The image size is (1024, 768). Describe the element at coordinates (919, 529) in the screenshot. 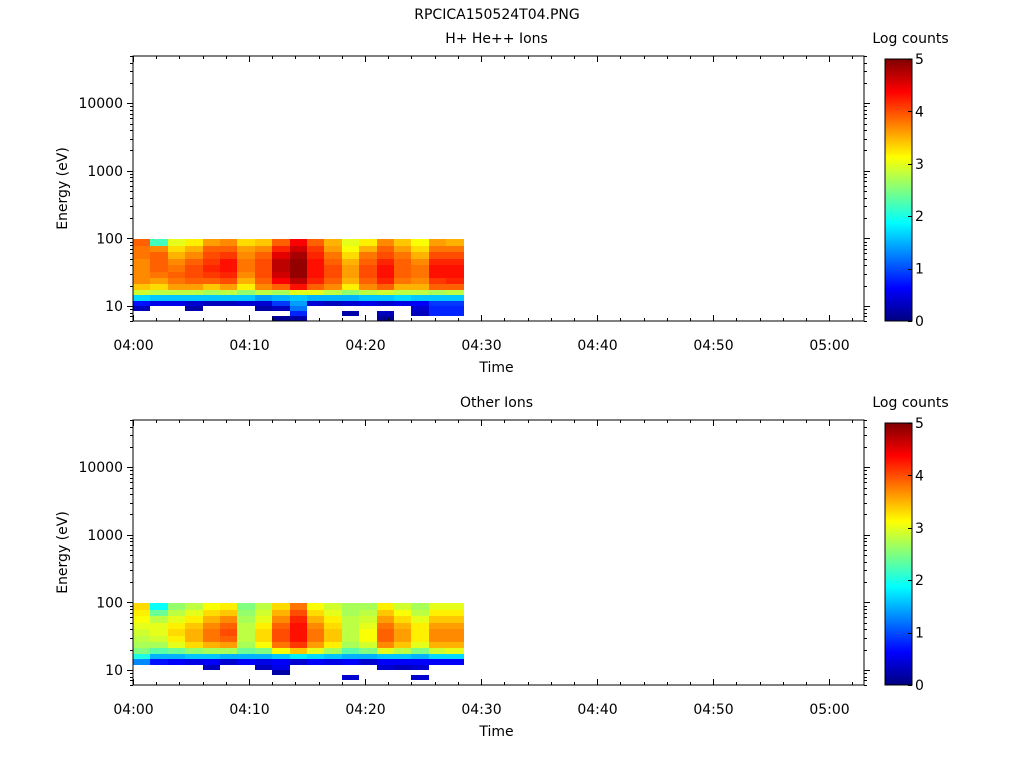

I see `colorbar-tick-label: 3` at that location.